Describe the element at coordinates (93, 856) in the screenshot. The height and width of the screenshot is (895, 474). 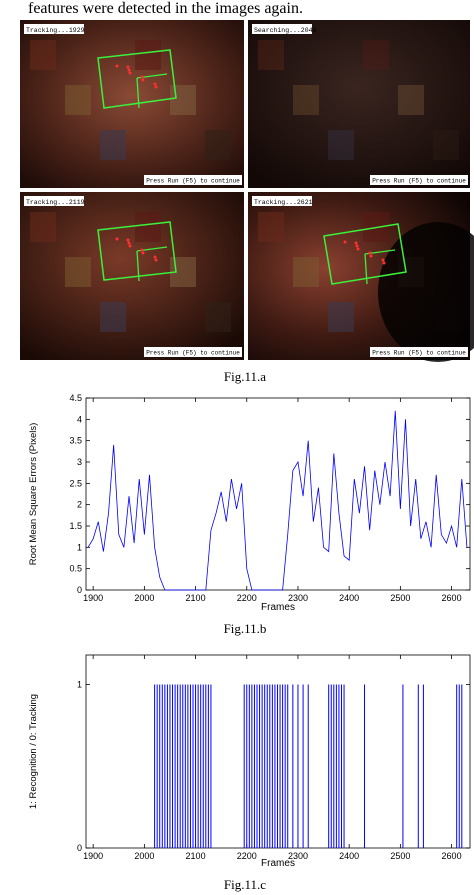
I see `x-tick-label: 1900` at that location.